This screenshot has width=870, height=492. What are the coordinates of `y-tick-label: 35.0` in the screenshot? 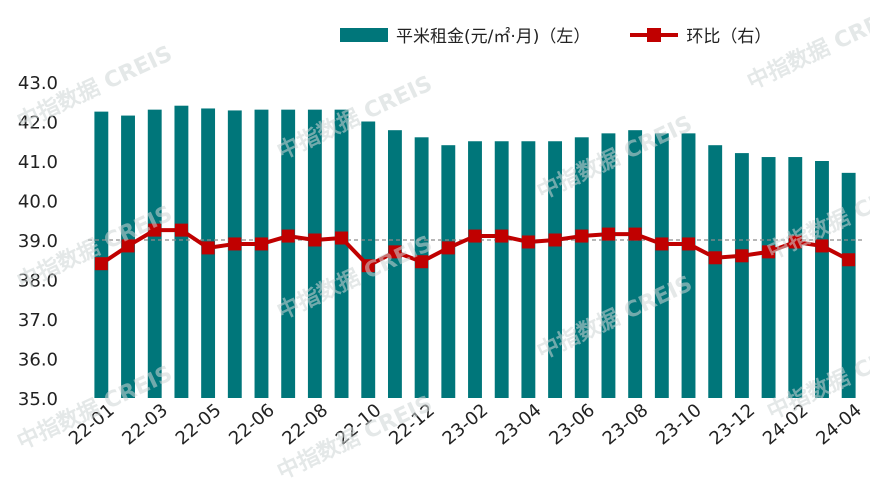 It's located at (38, 399).